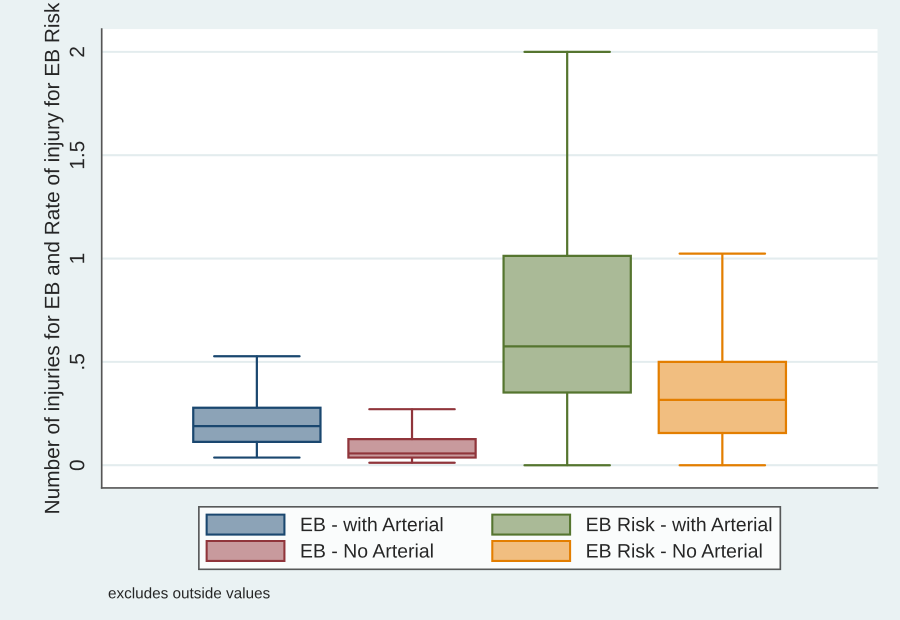 The height and width of the screenshot is (620, 900). Describe the element at coordinates (679, 524) in the screenshot. I see `legend-label: EB Risk - with Arterial` at that location.